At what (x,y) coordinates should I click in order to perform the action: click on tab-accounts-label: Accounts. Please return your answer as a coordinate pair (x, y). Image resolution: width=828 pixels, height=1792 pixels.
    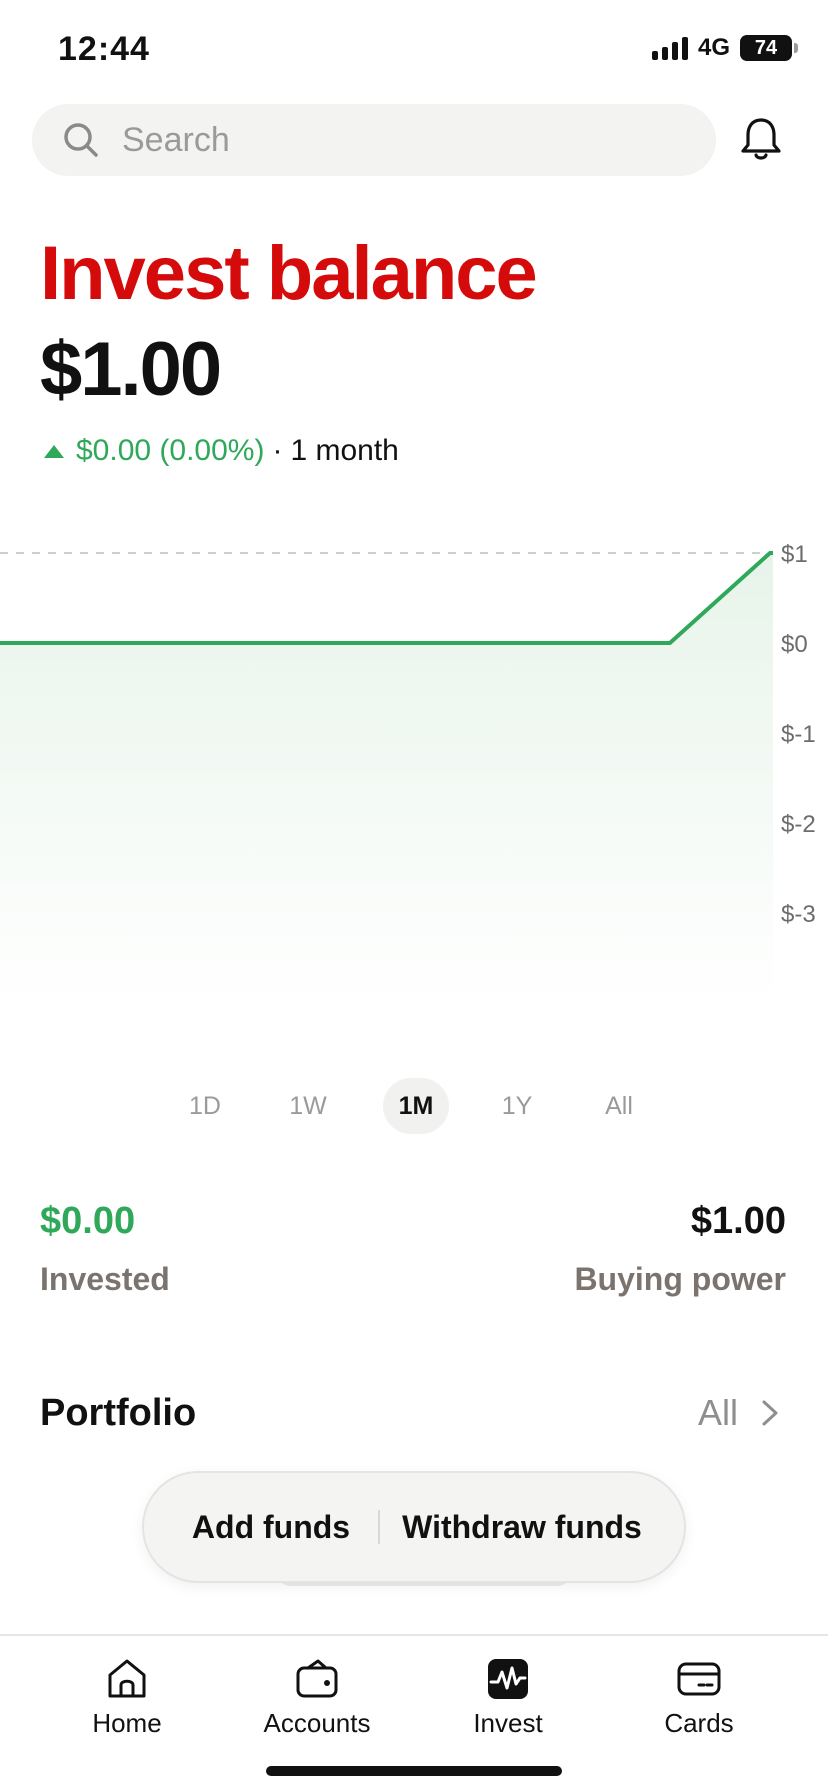
    Looking at the image, I should click on (317, 1723).